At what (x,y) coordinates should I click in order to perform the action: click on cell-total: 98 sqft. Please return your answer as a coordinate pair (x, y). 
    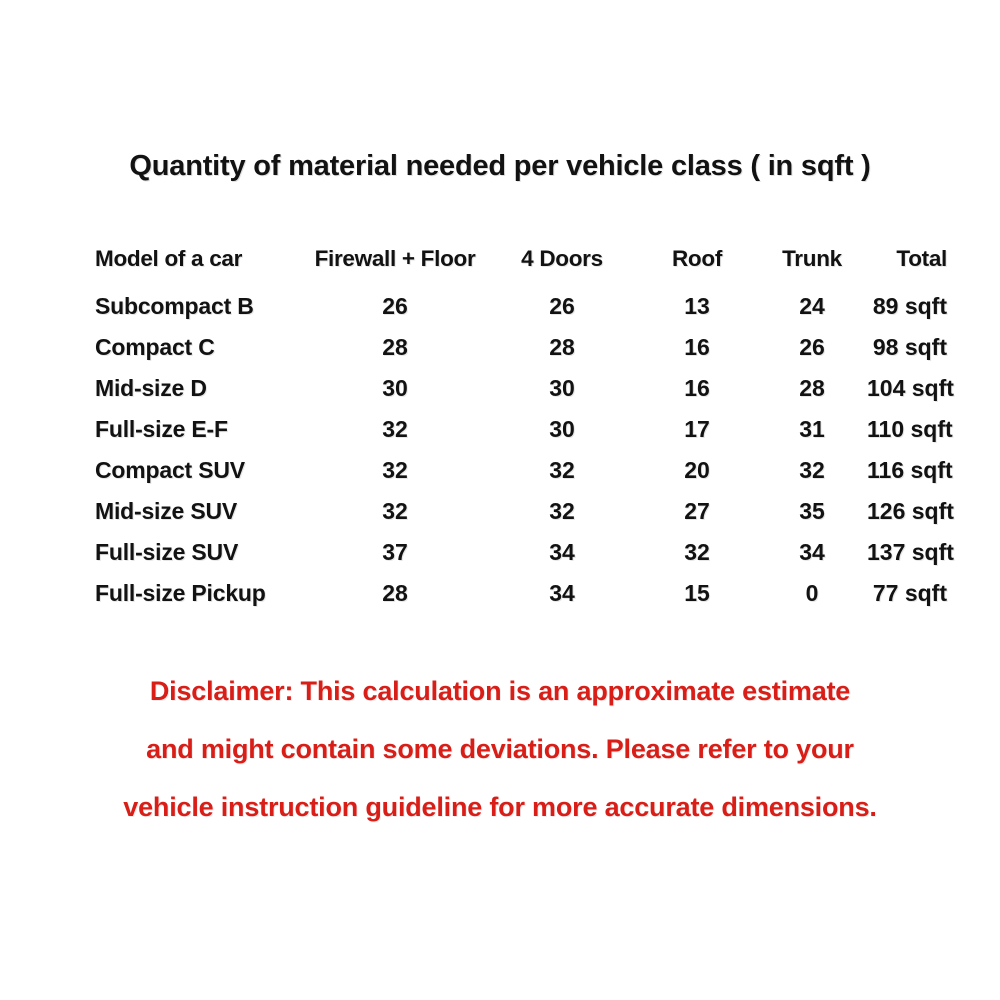
    Looking at the image, I should click on (909, 347).